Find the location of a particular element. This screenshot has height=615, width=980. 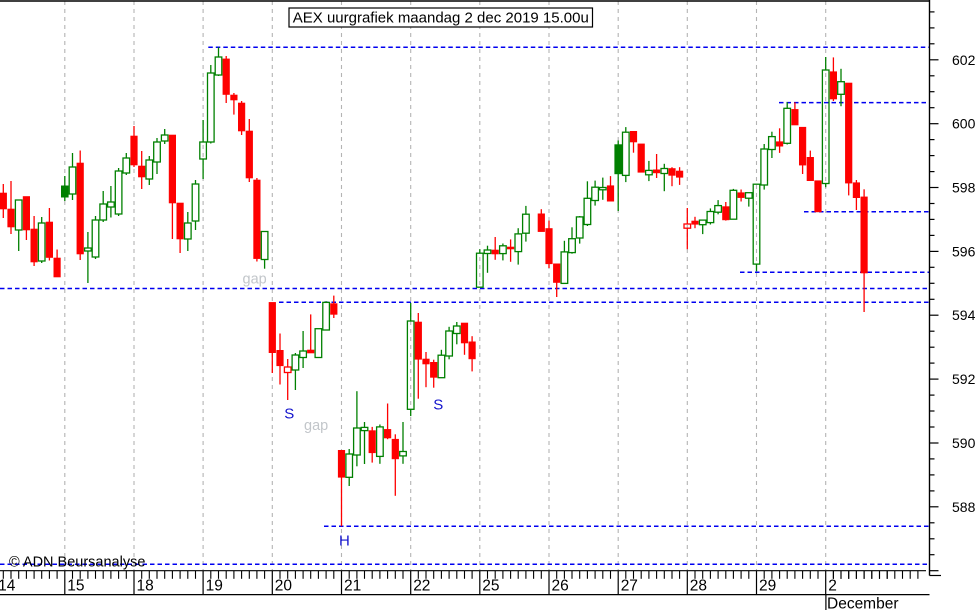

svg-text: 27 is located at coordinates (629, 586).